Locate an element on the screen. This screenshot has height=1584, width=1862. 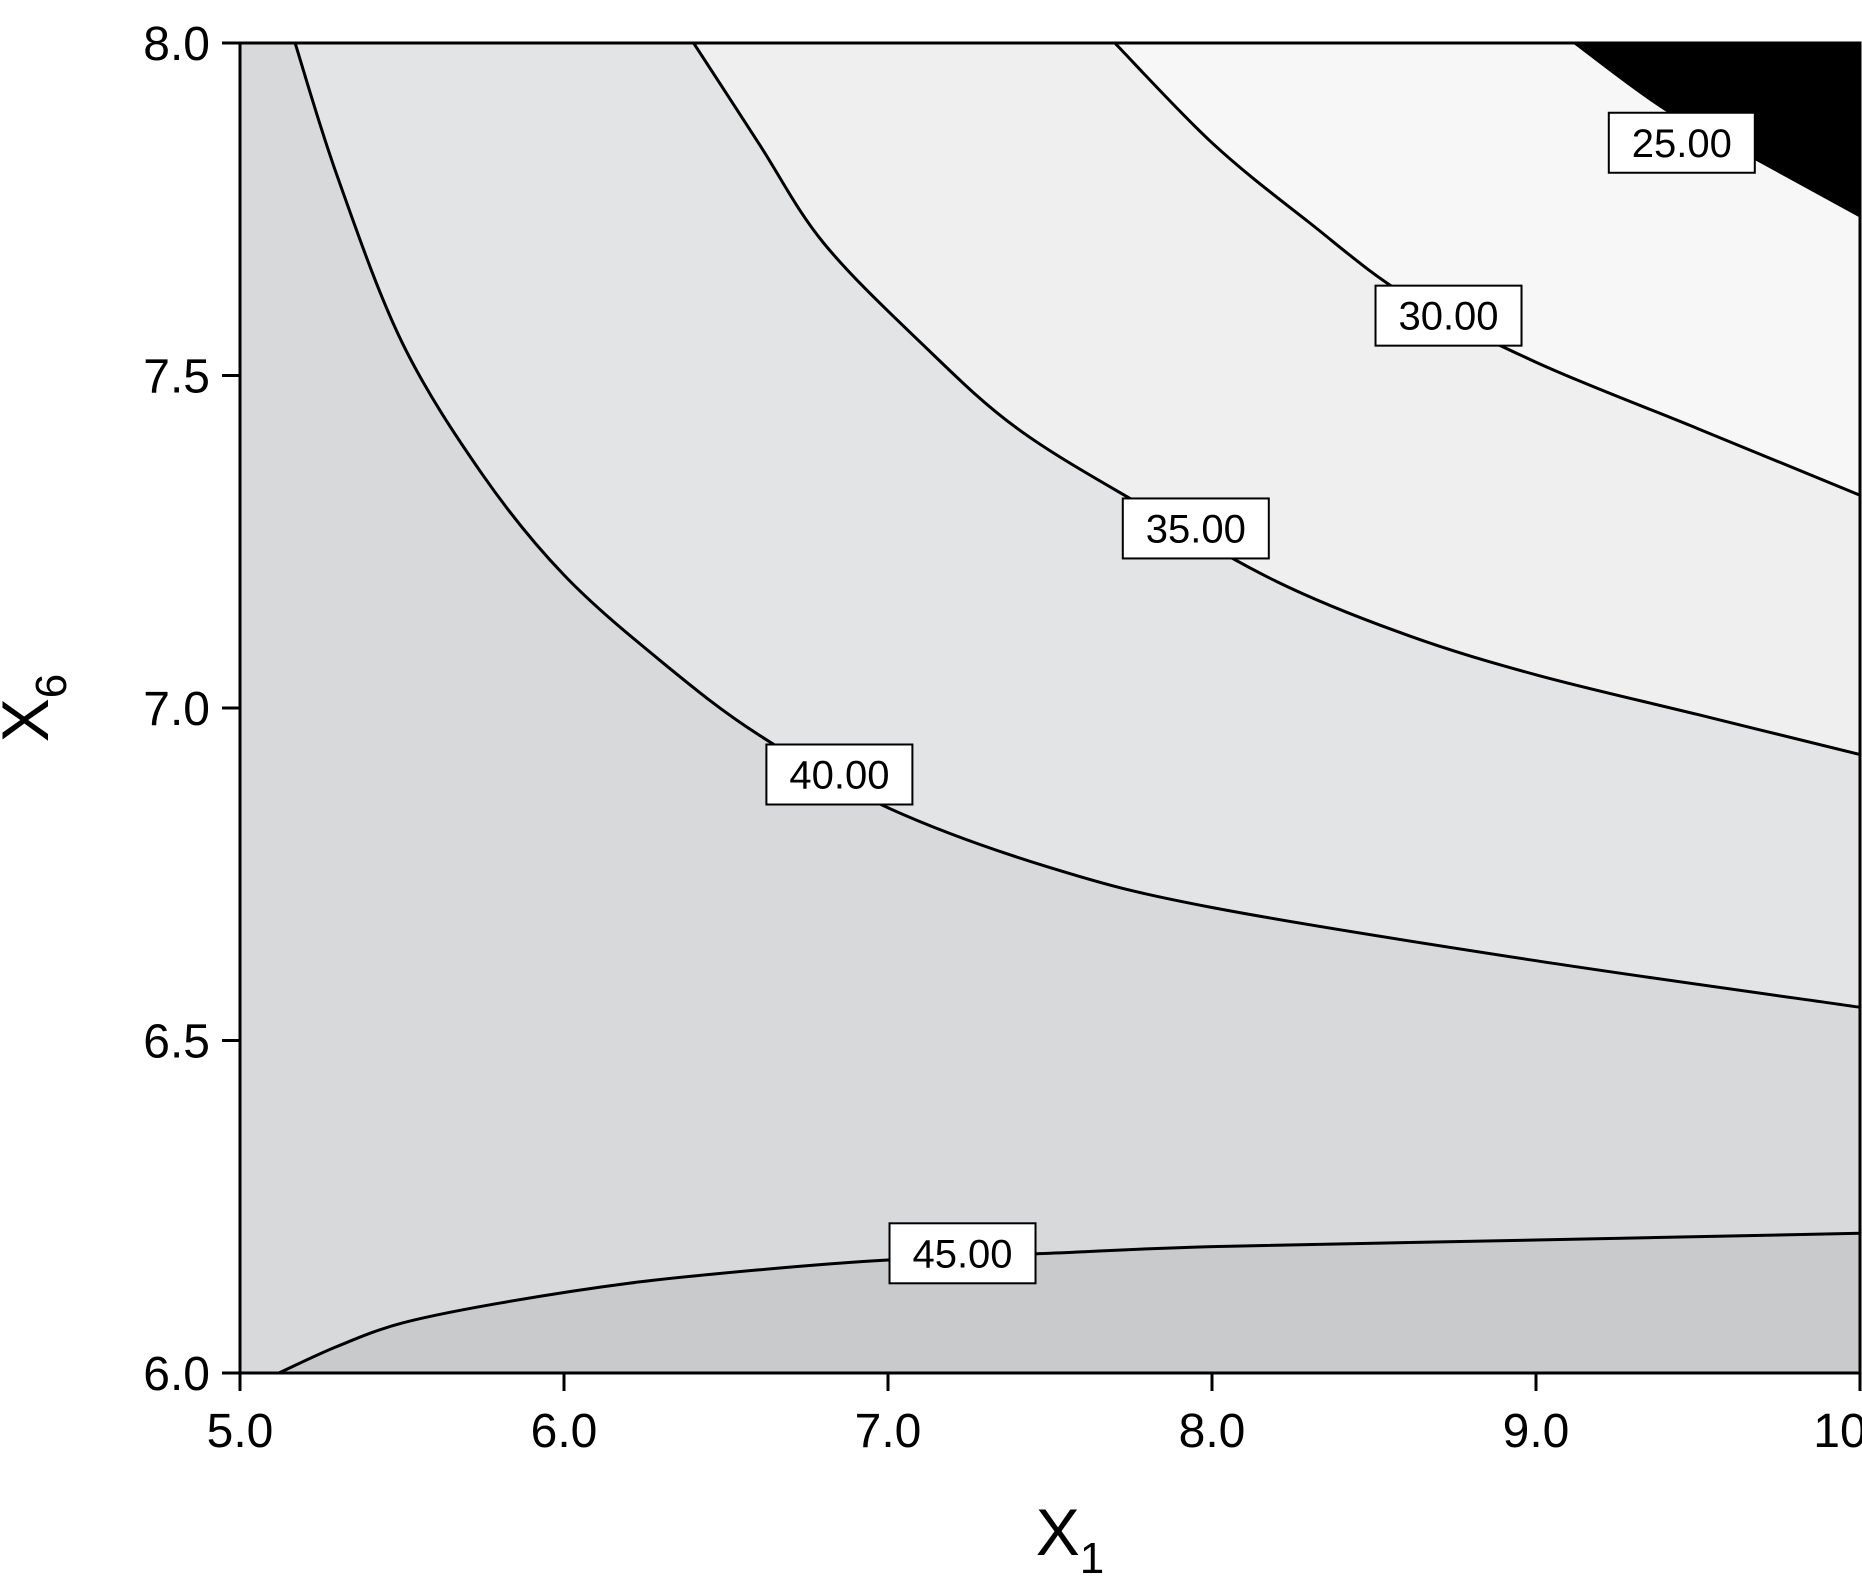
contour-label-text: 35.00 is located at coordinates (1196, 529).